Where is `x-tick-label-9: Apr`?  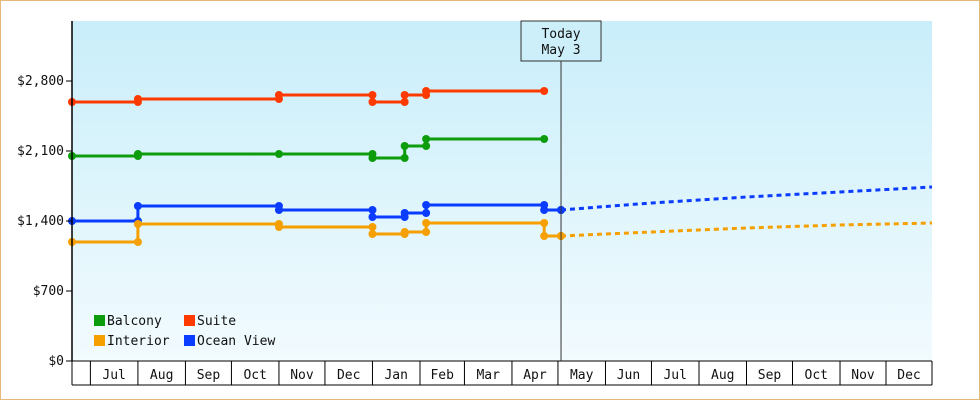
x-tick-label-9: Apr is located at coordinates (535, 375).